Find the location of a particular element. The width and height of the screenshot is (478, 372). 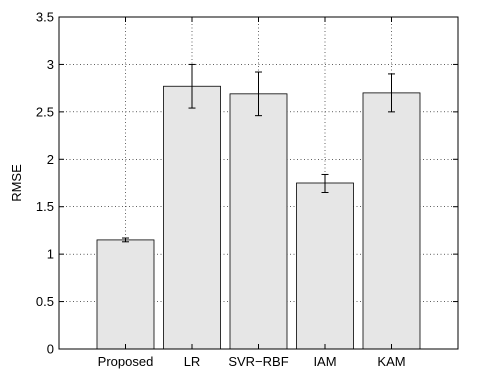

x-tick-label: LR is located at coordinates (192, 361).